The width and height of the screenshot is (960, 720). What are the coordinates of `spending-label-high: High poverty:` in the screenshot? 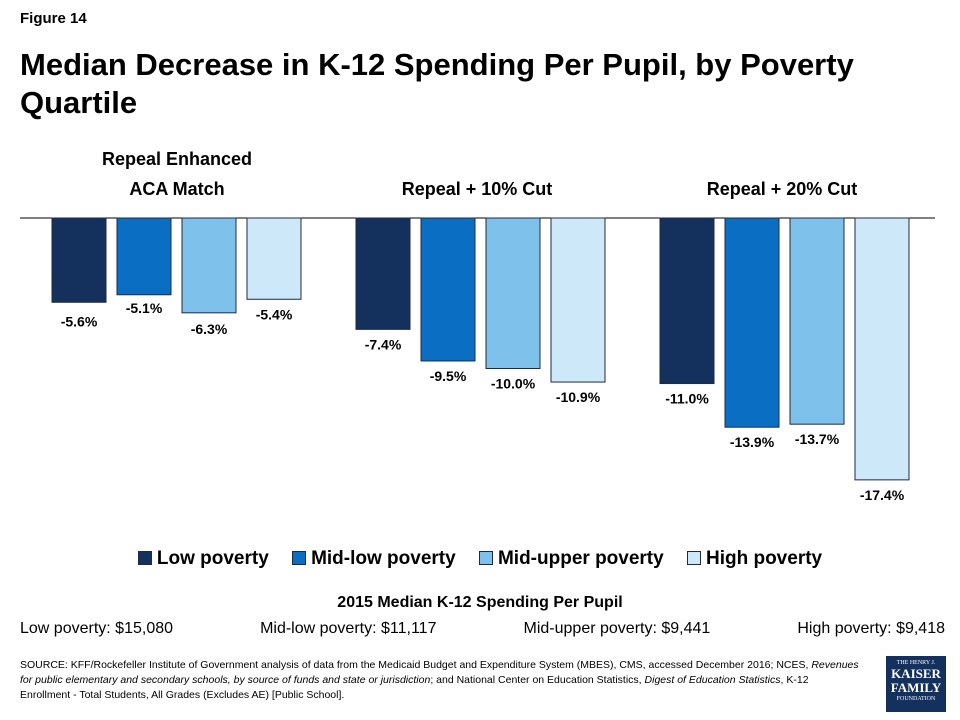 It's located at (844, 628).